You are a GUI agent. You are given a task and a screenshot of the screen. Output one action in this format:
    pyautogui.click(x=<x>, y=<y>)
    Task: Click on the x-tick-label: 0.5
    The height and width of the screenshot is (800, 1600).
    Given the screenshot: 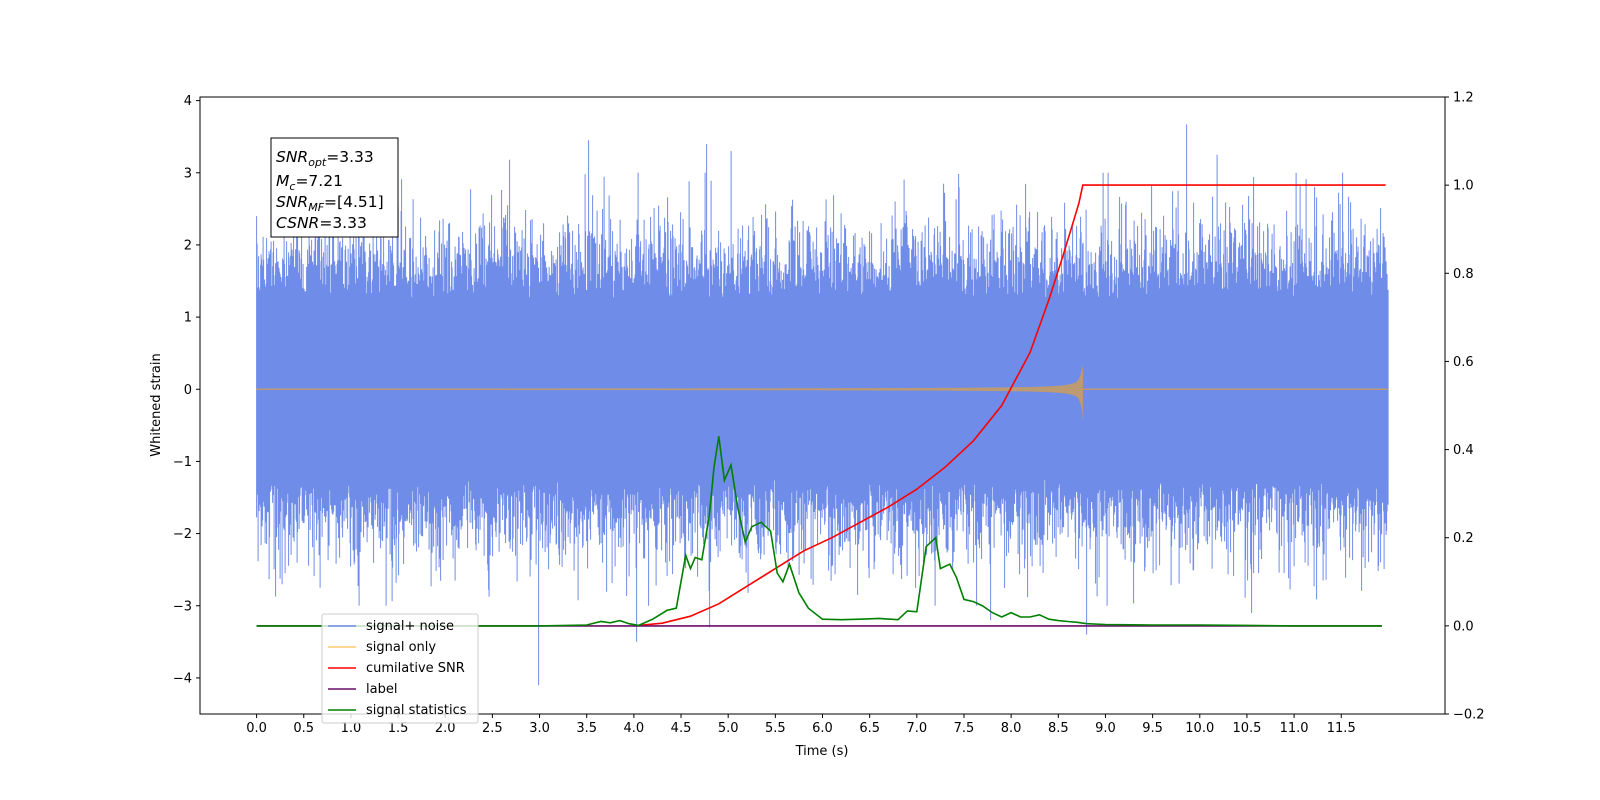 What is the action you would take?
    pyautogui.click(x=303, y=728)
    